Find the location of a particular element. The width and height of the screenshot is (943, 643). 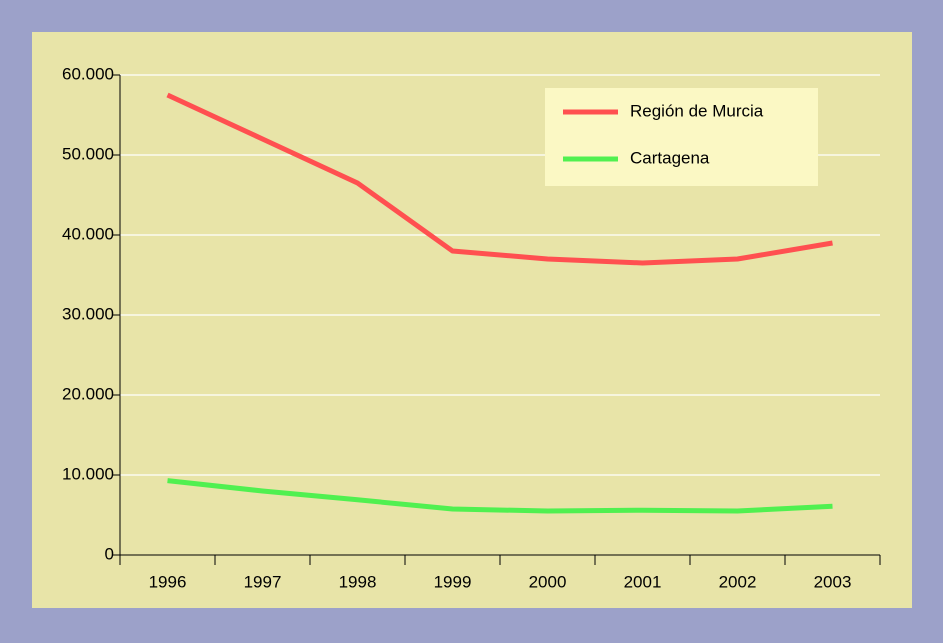

x-tick-label: 2003 is located at coordinates (833, 581).